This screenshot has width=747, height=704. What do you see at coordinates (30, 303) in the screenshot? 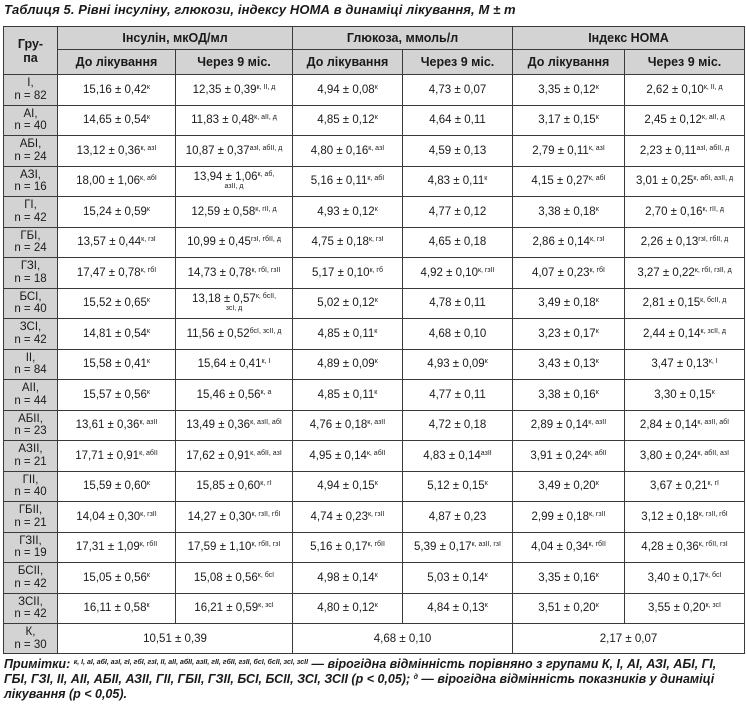
I see `group-cell: БСI, n = 40` at bounding box center [30, 303].